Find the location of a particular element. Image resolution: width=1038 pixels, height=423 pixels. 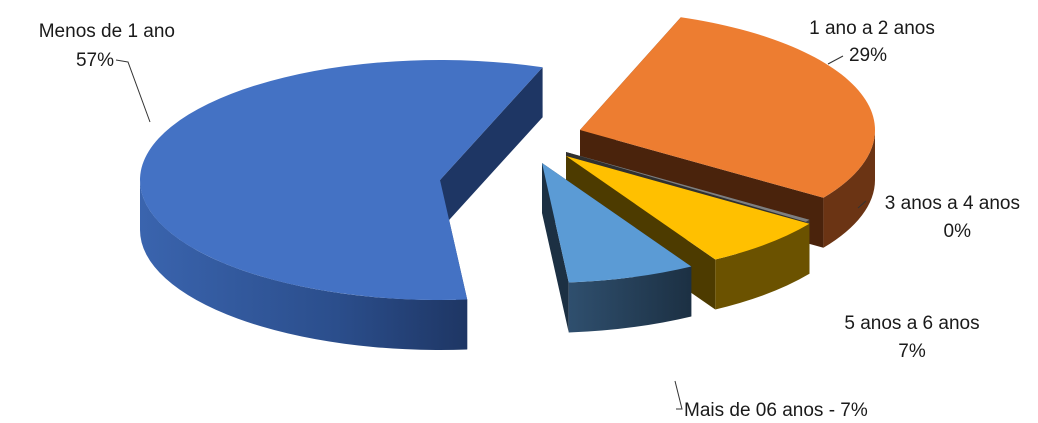

slice-label-3-a-4-anos: 3 anos a 4 anos is located at coordinates (952, 203).